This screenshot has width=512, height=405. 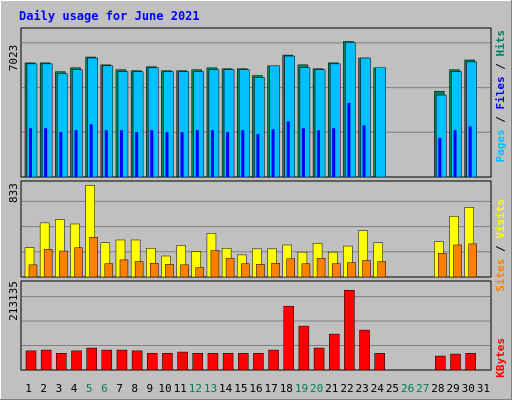 What do you see at coordinates (346, 388) in the screenshot?
I see `x-tick-label: 22` at bounding box center [346, 388].